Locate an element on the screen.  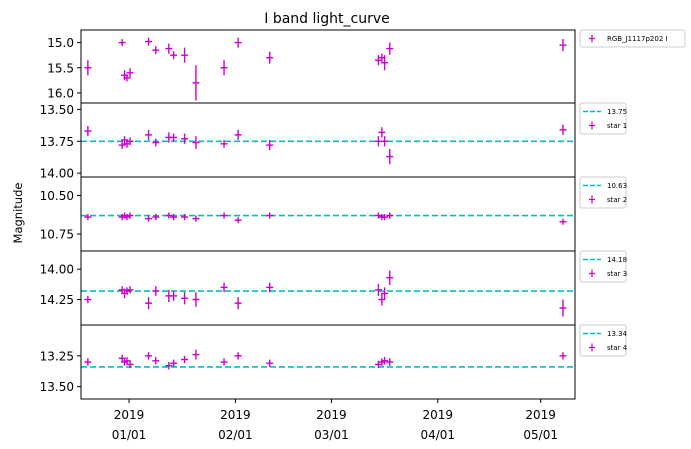
y-tick-label: 13.25 is located at coordinates (57, 356).